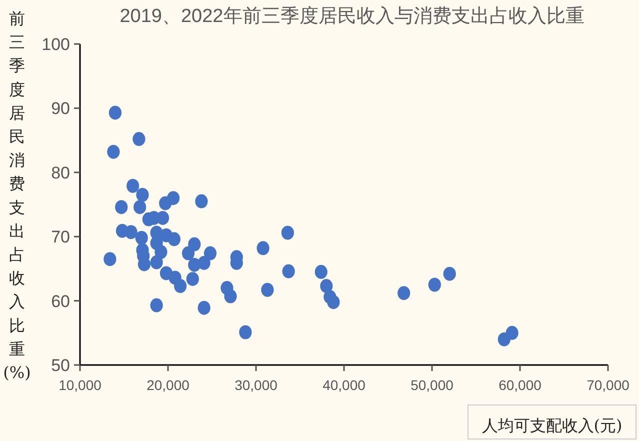 Image resolution: width=639 pixels, height=441 pixels. Describe the element at coordinates (80, 385) in the screenshot. I see `x-tick-label: 10,000` at that location.